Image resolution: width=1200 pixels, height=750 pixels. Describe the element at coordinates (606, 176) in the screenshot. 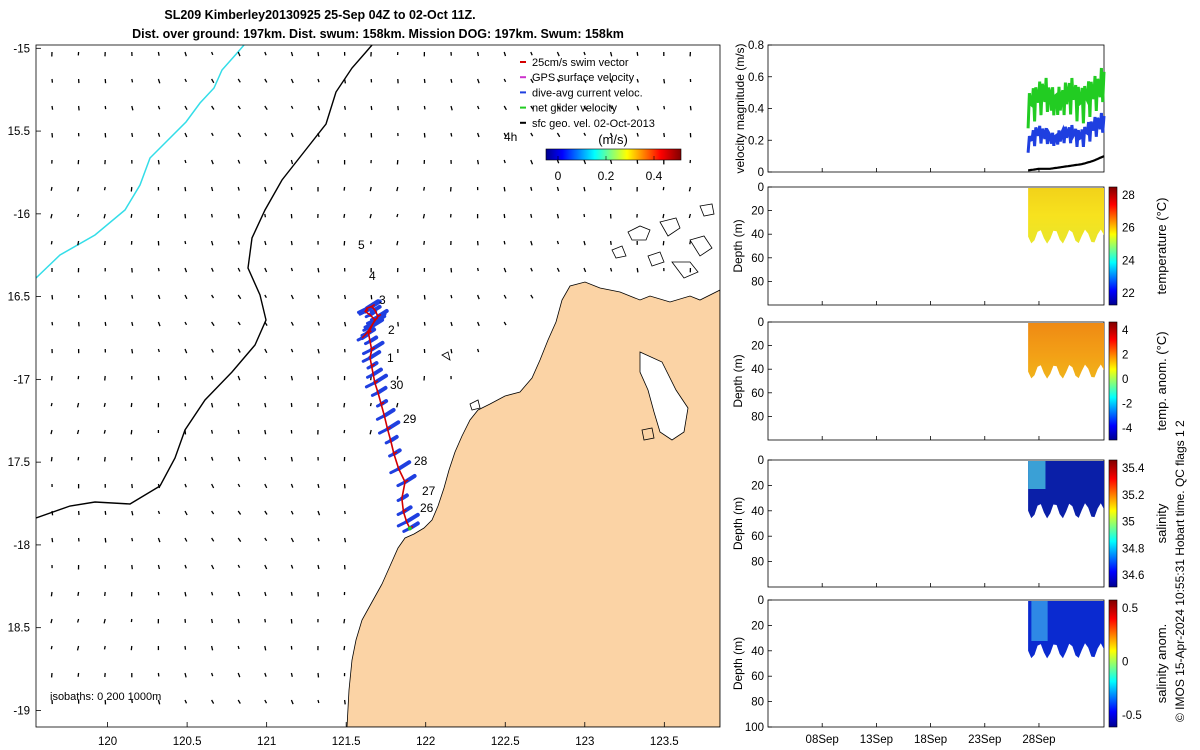

I see `colorbar-tick-label: 0.2` at that location.